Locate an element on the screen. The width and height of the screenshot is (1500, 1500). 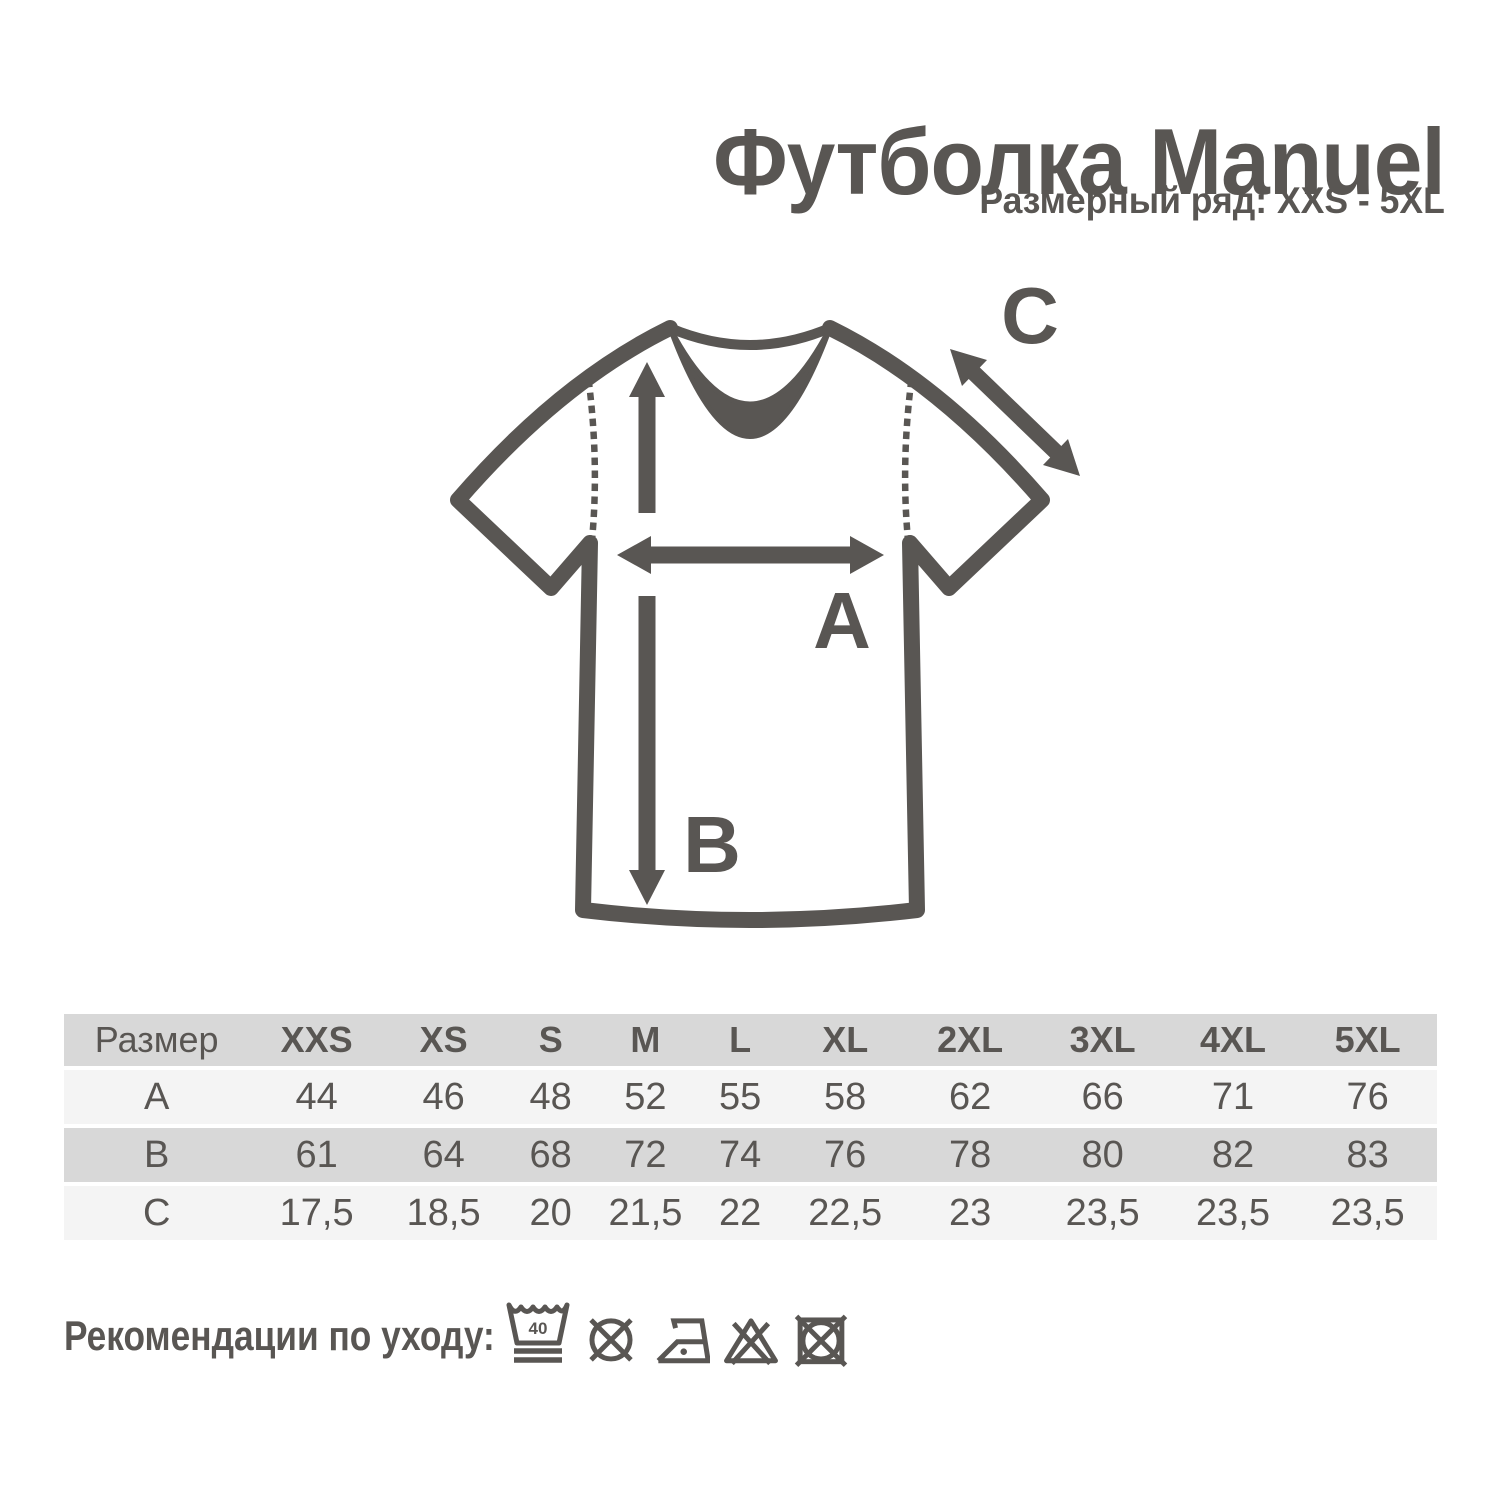
size-value-cell: 18,5 is located at coordinates (443, 1215).